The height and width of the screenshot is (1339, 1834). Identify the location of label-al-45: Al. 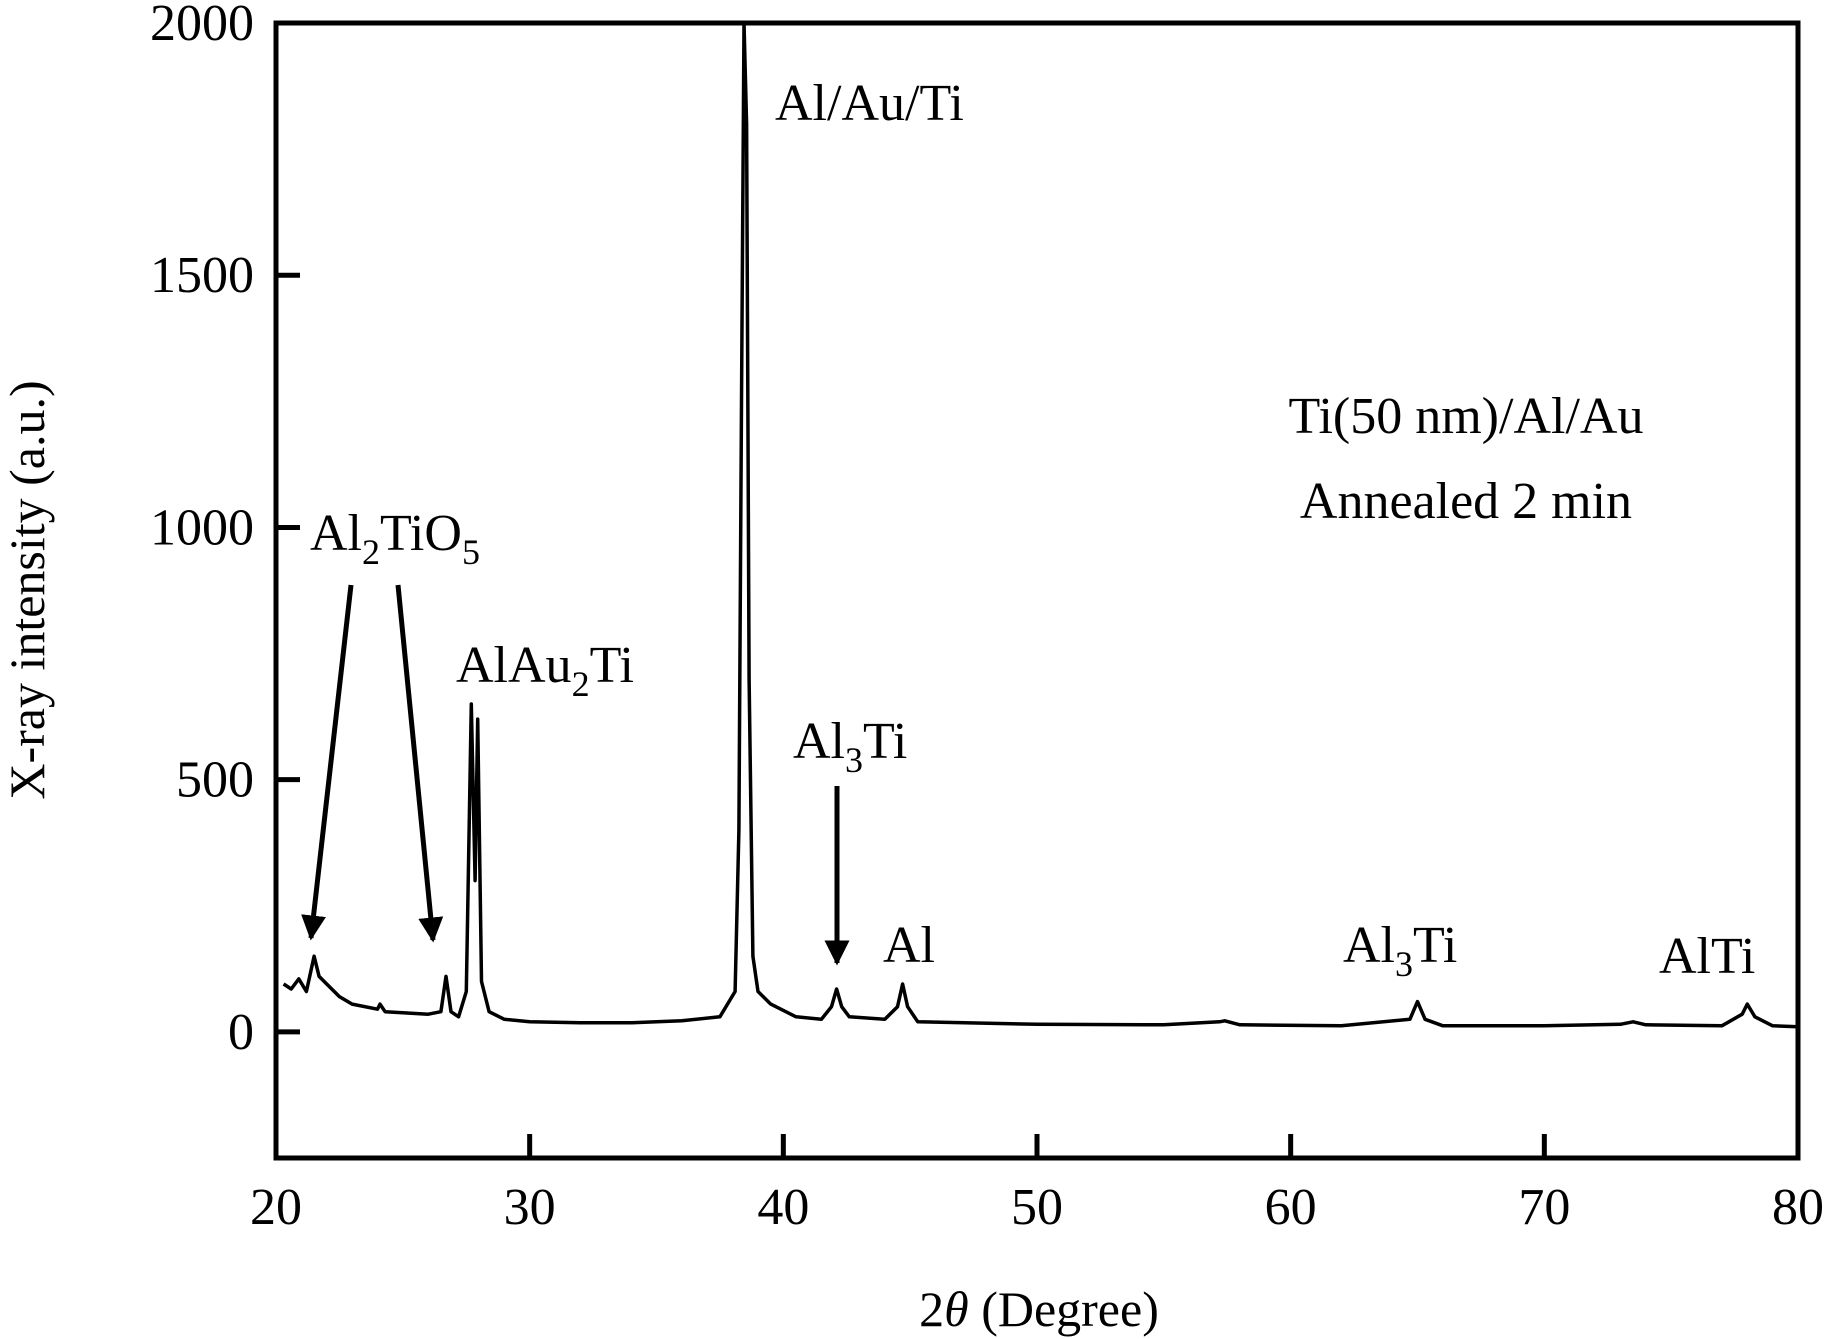
(909, 945).